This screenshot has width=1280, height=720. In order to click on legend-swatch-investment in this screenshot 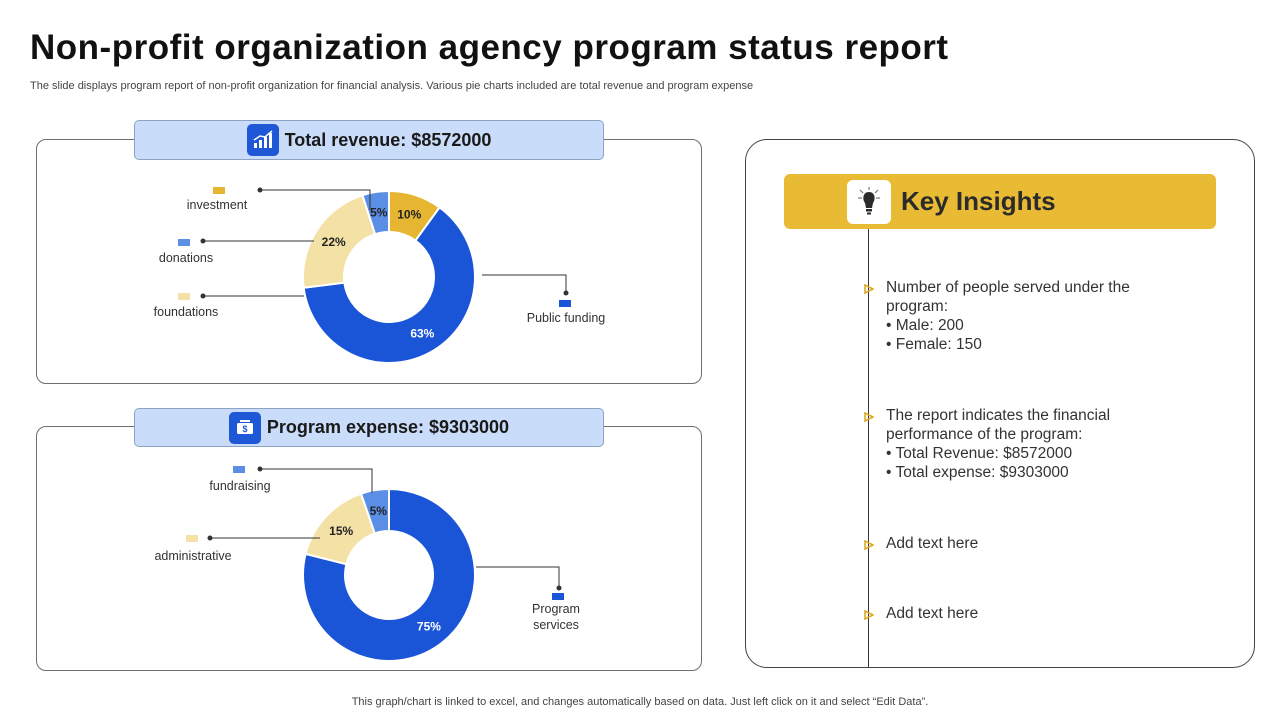, I will do `click(219, 190)`.